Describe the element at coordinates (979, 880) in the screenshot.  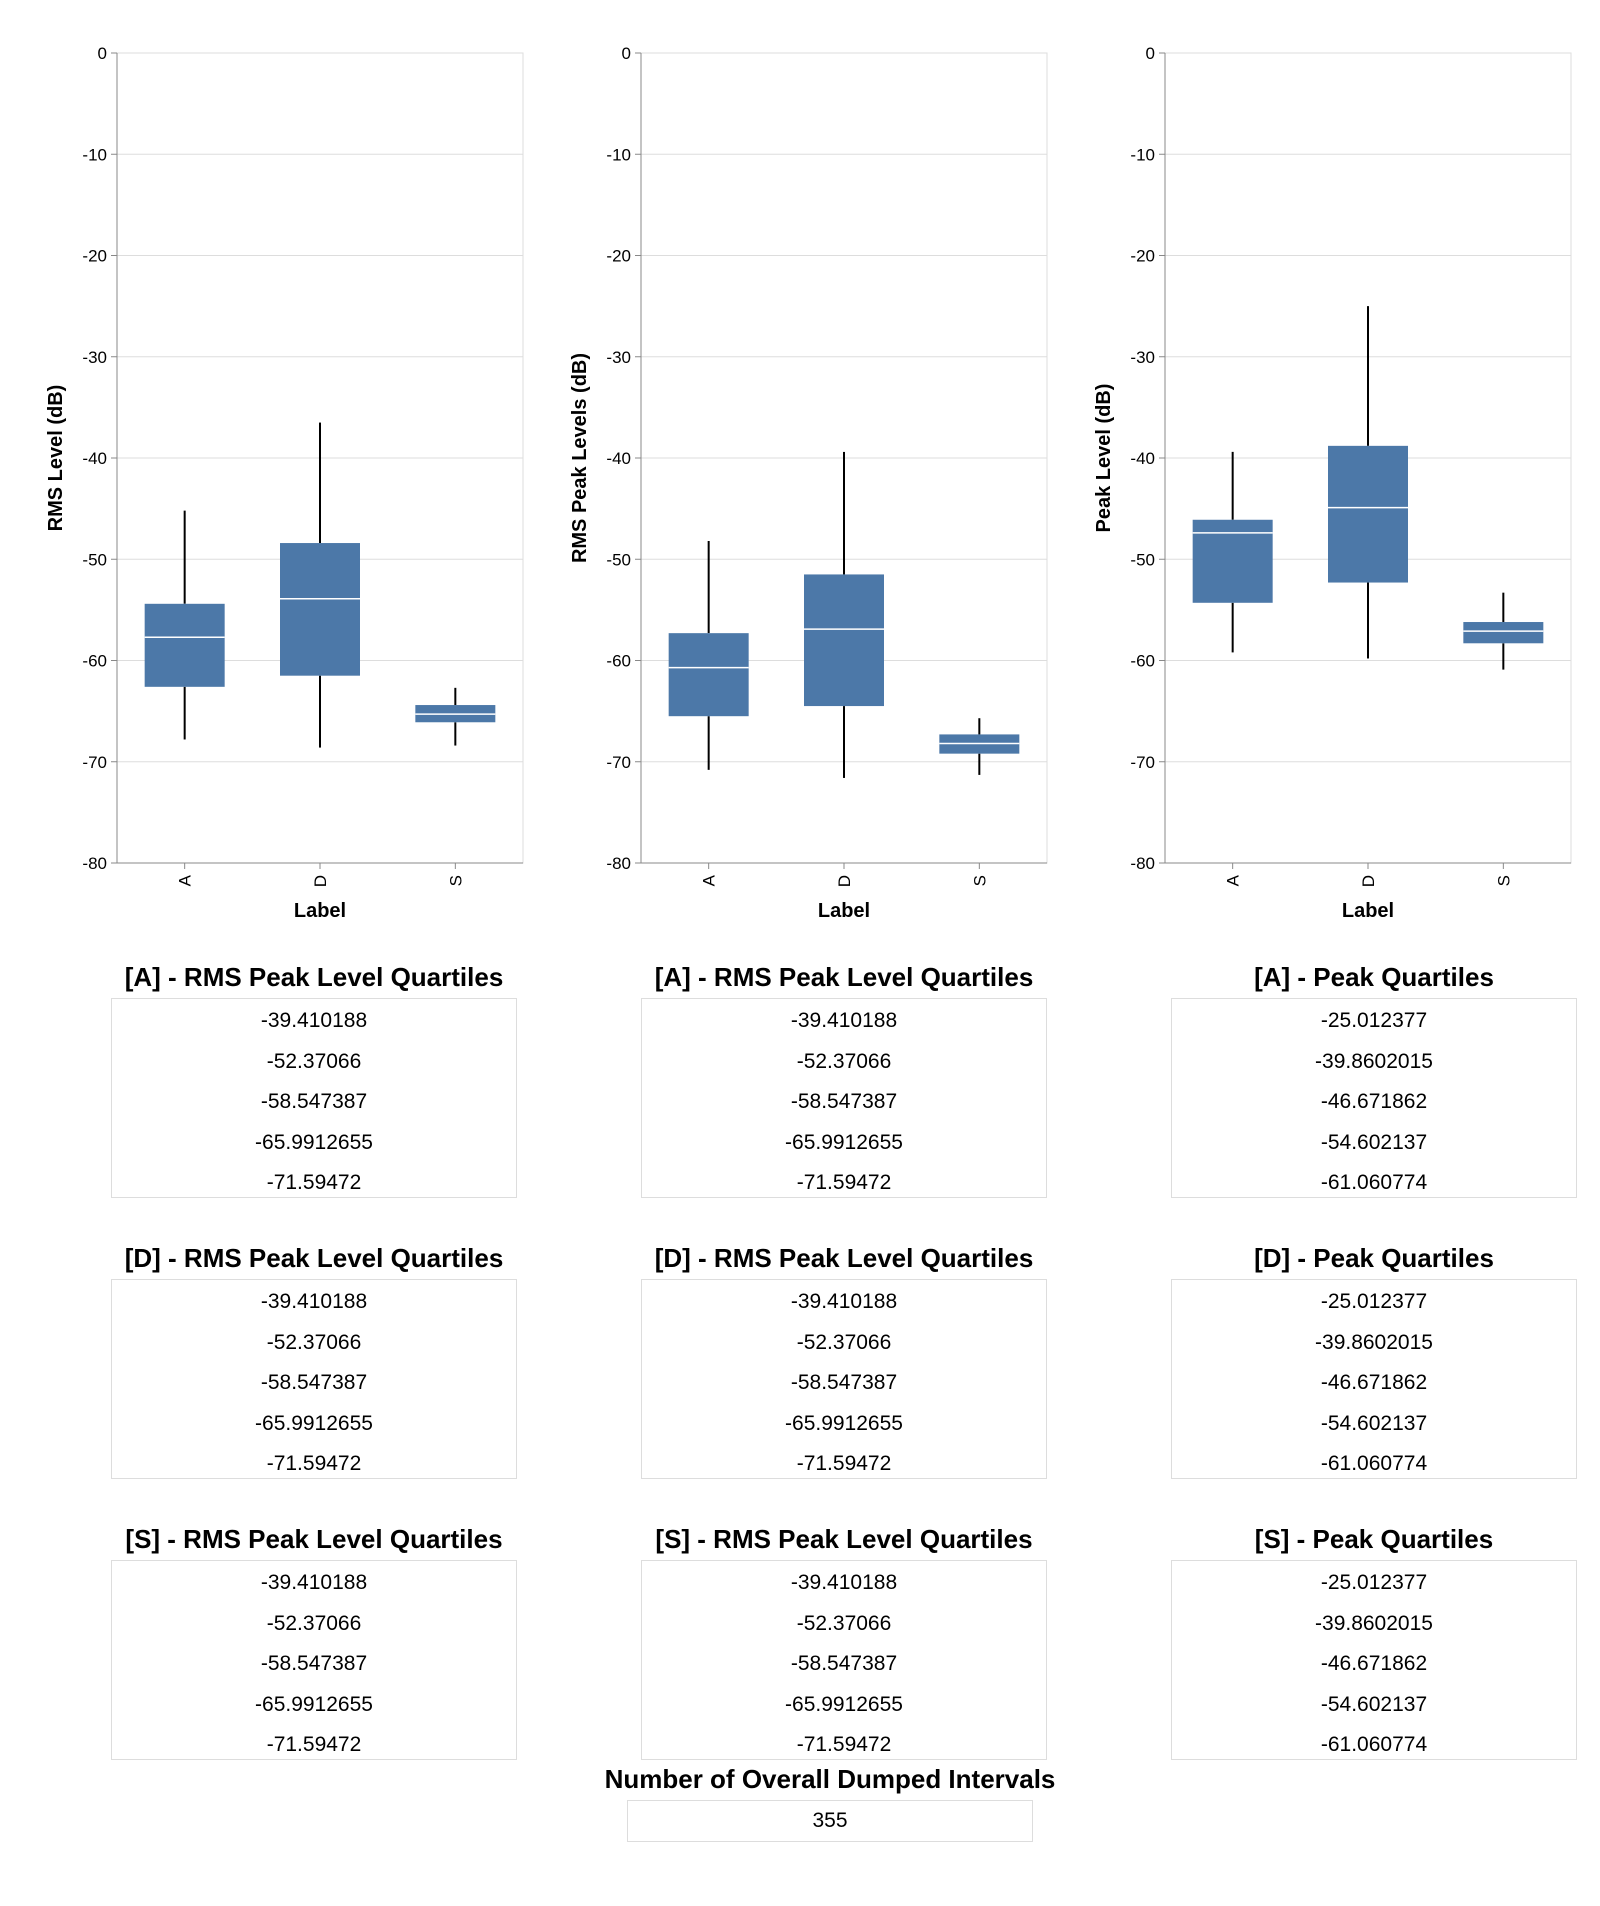
I see `x-tick-label: S` at that location.